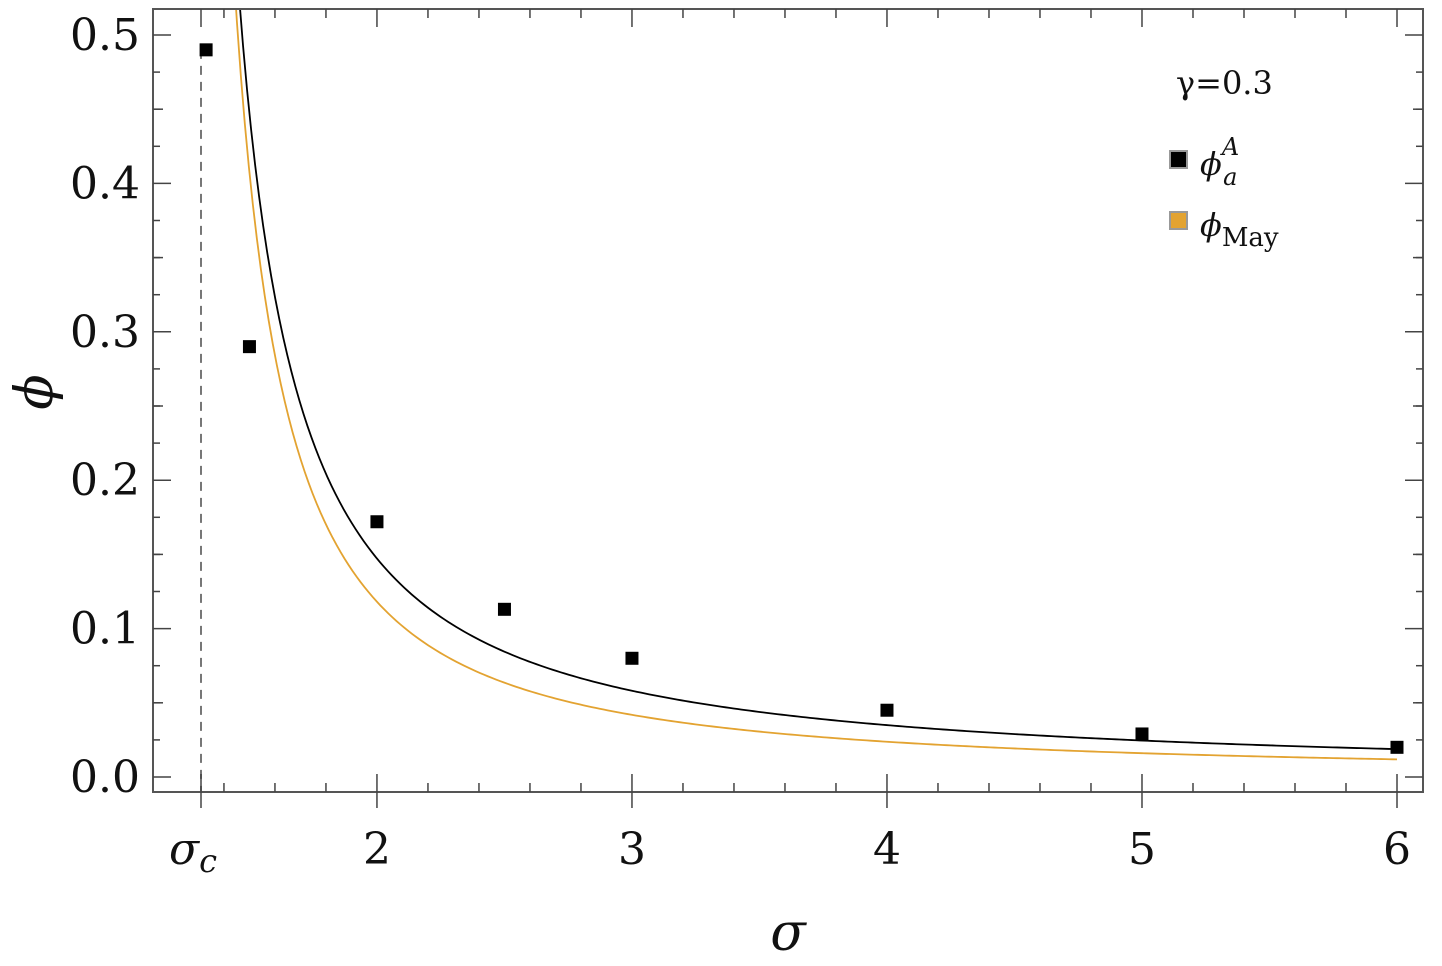 This screenshot has width=1442, height=966. I want to click on y-tick-label: 0.0, so click(105, 777).